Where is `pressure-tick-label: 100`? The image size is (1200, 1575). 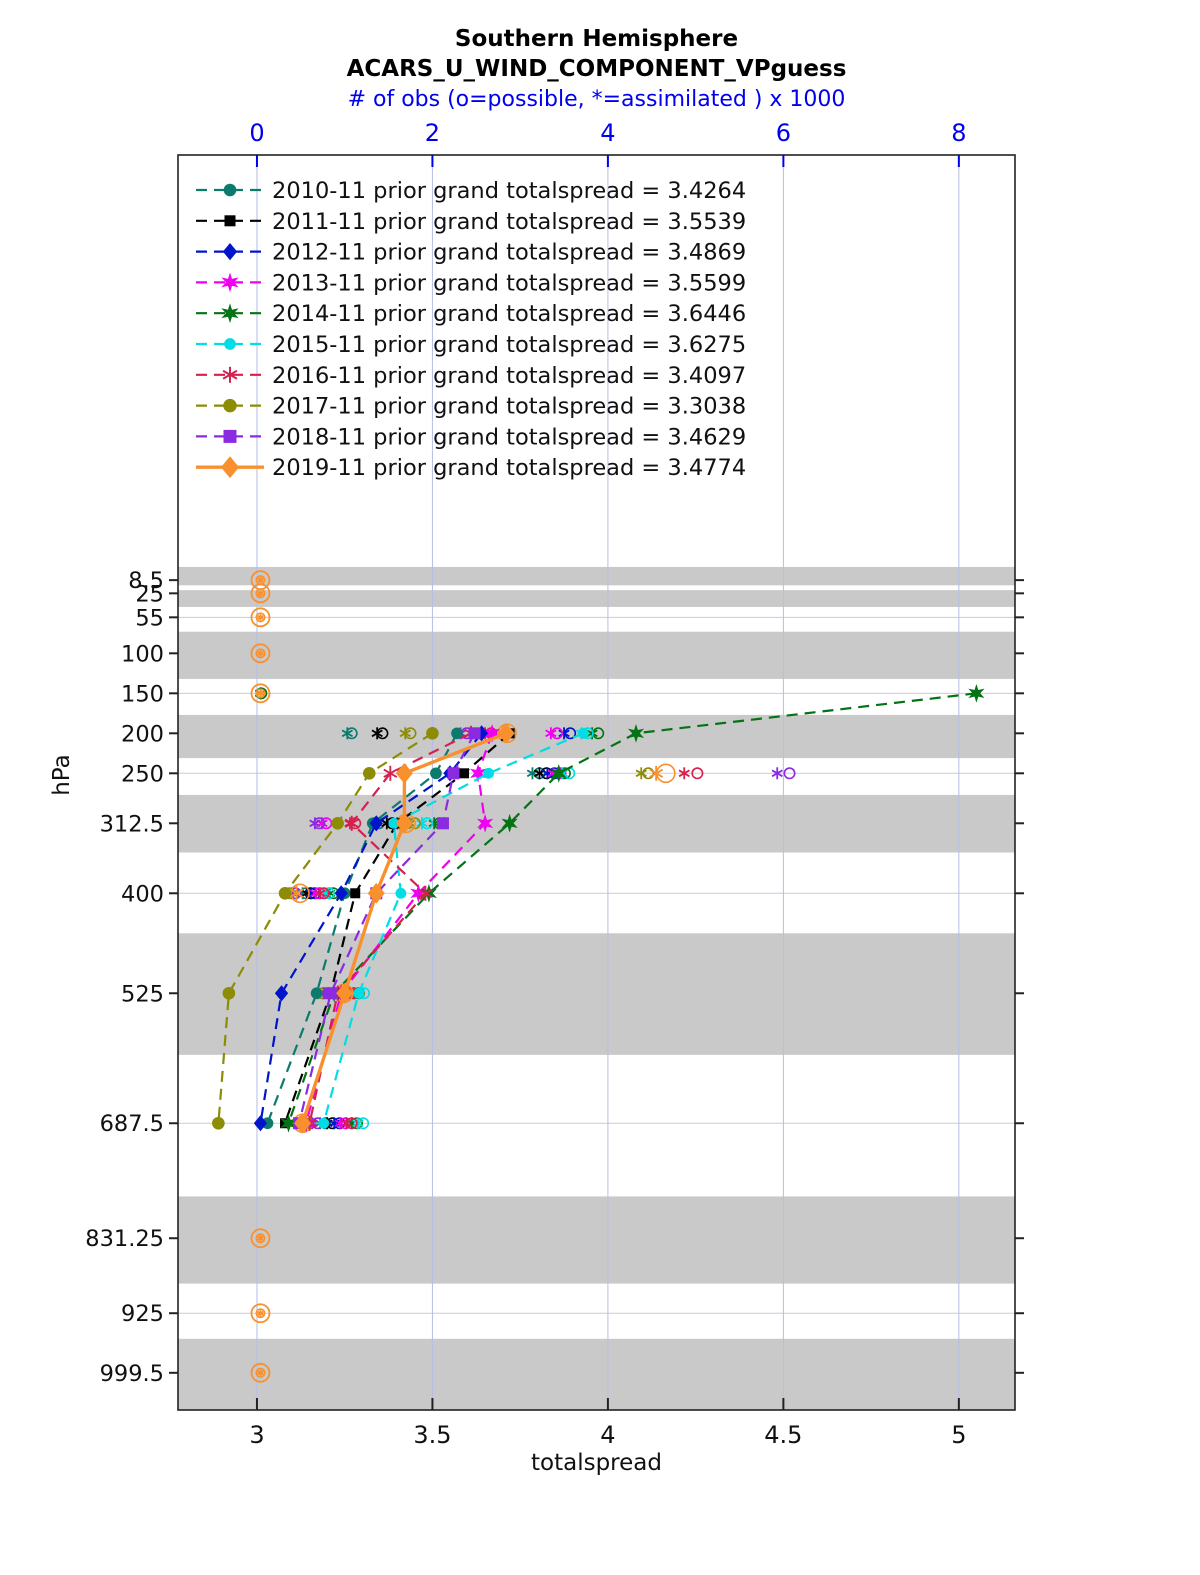
pressure-tick-label: 100 is located at coordinates (142, 654).